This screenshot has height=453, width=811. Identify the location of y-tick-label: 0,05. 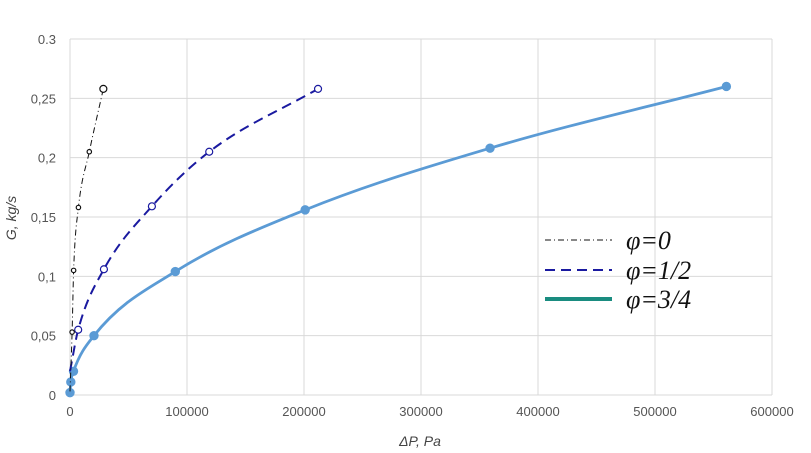
(43, 336).